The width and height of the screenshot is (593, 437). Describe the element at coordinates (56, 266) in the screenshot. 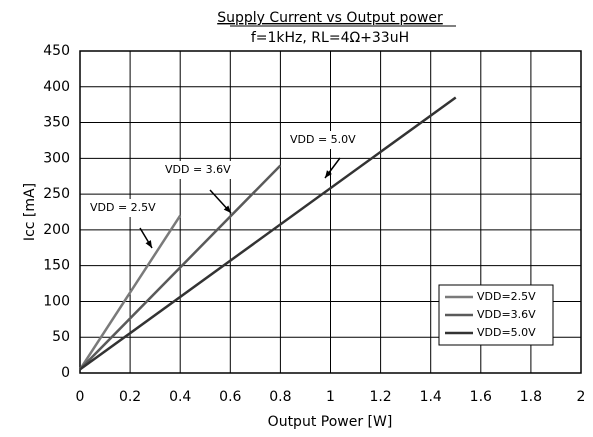

I see `y-tick-label: 150` at that location.